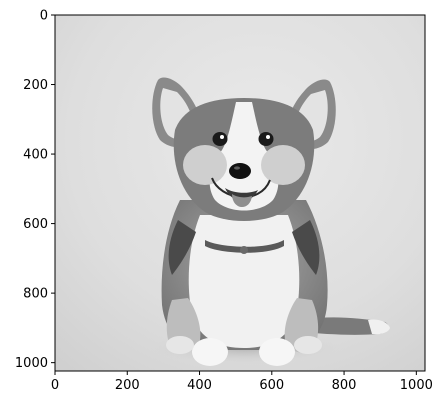  What do you see at coordinates (127, 385) in the screenshot?
I see `x-tick-label: 200` at bounding box center [127, 385].